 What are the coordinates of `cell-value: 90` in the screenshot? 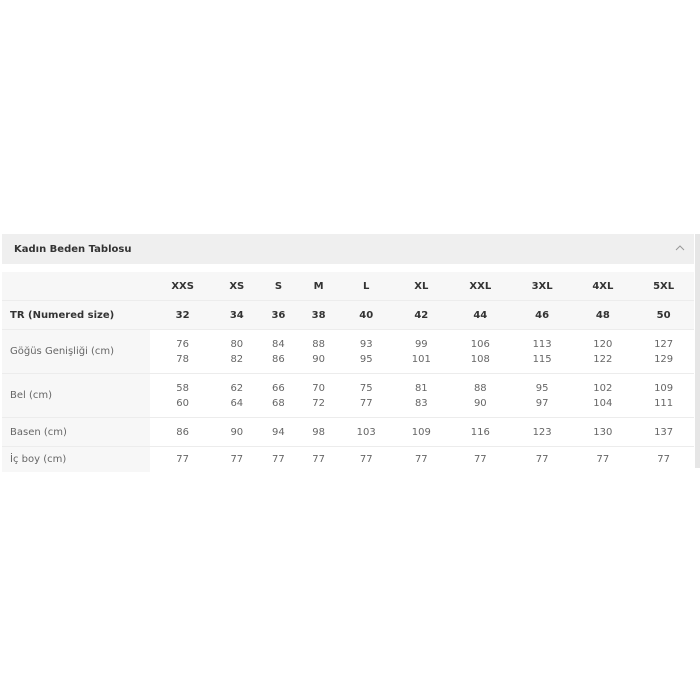 It's located at (318, 359).